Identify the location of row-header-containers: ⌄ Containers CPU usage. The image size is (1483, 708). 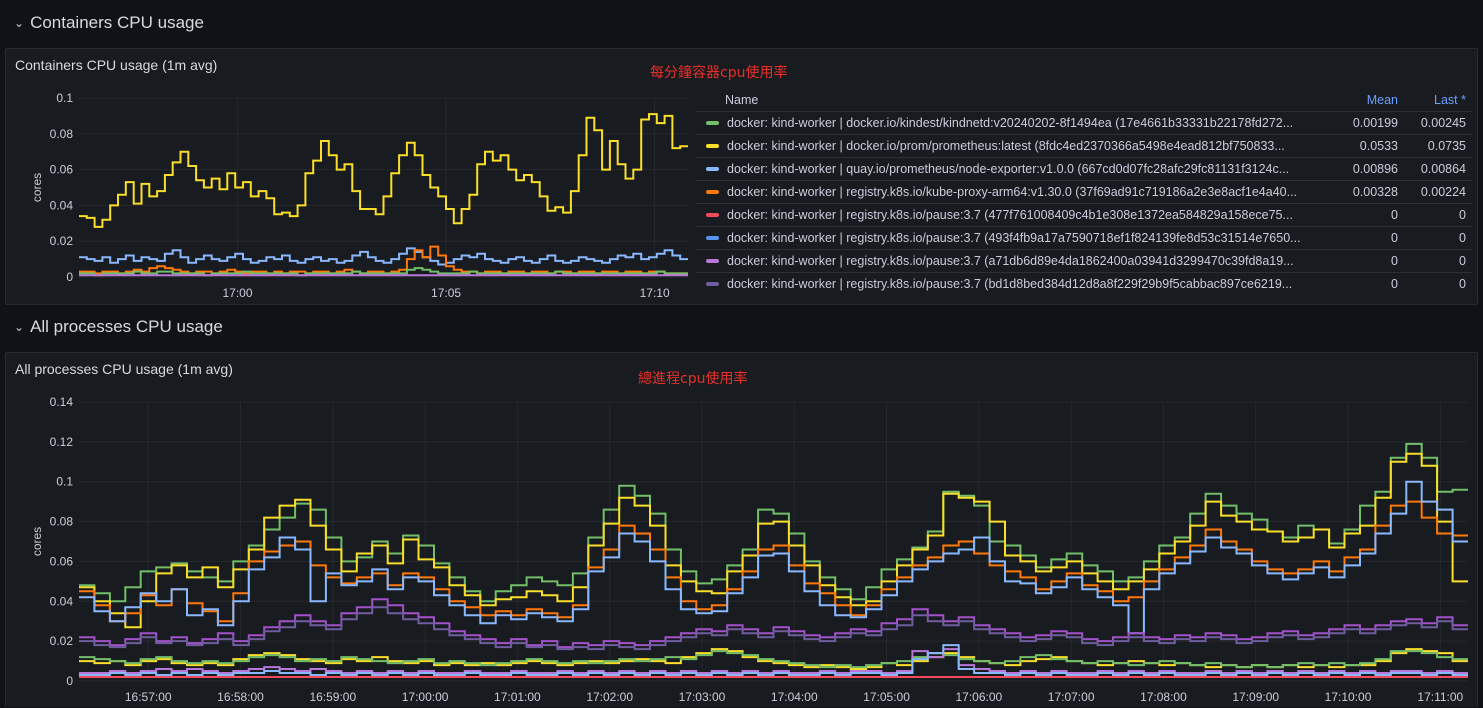
(109, 23).